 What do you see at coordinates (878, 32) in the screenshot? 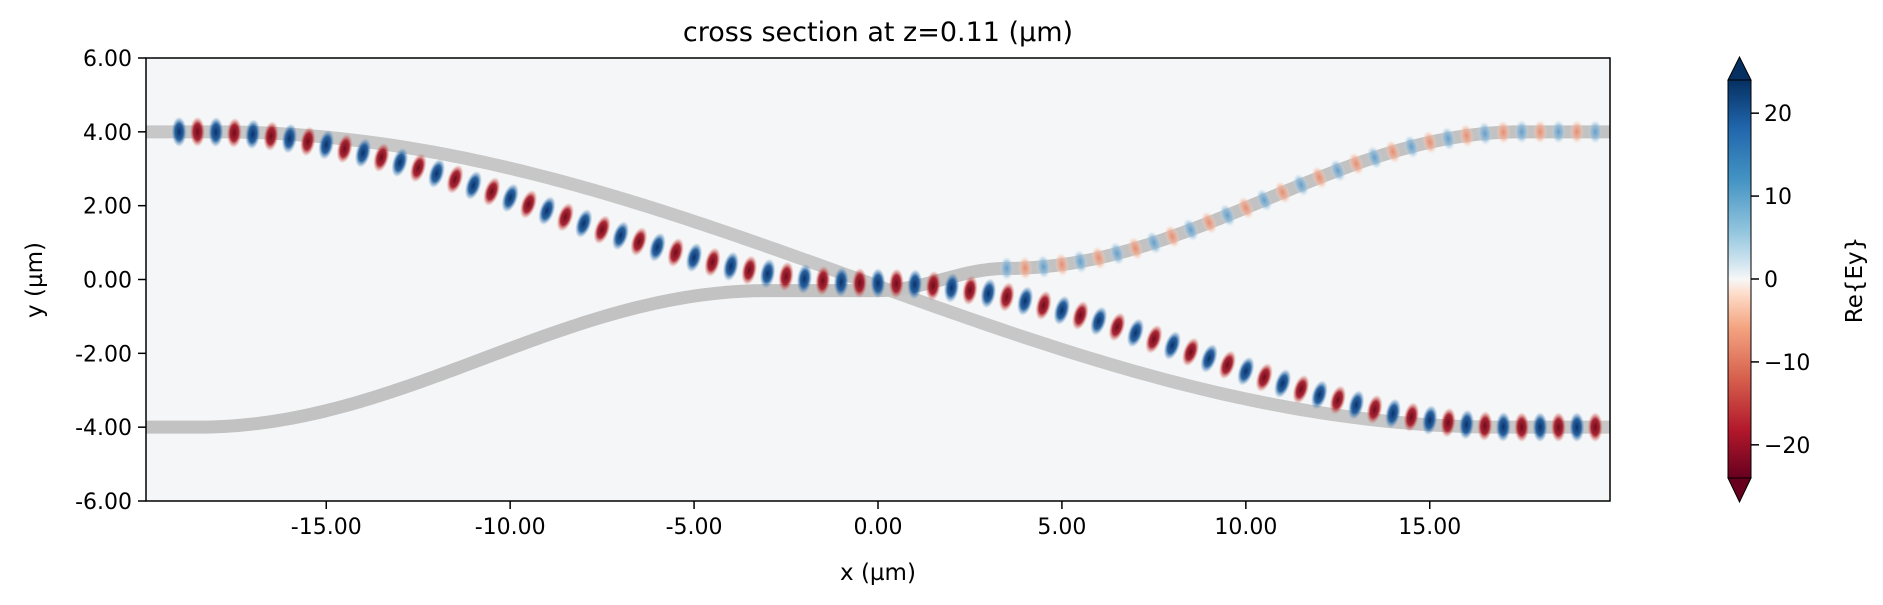
I see `chart-title: cross section at z=0.11 (µm)` at bounding box center [878, 32].